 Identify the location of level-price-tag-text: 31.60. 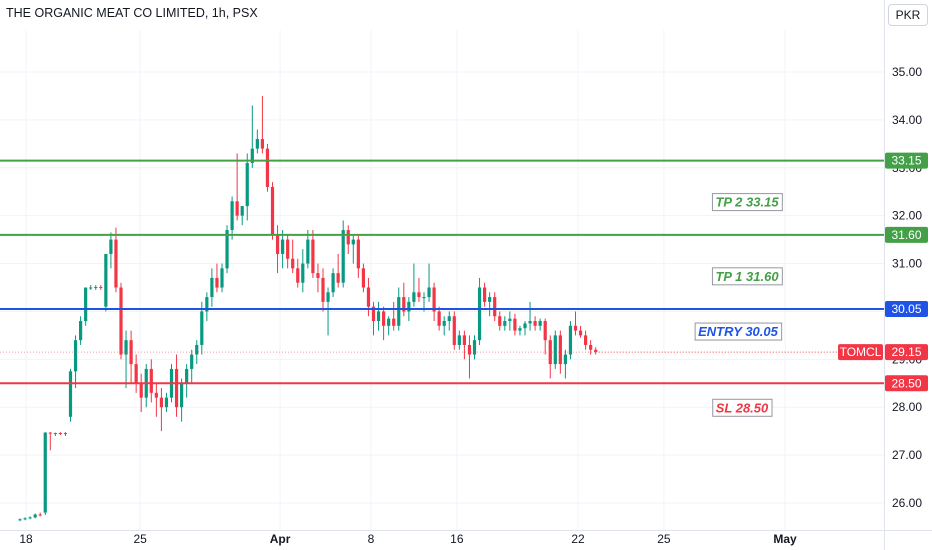
(906, 235).